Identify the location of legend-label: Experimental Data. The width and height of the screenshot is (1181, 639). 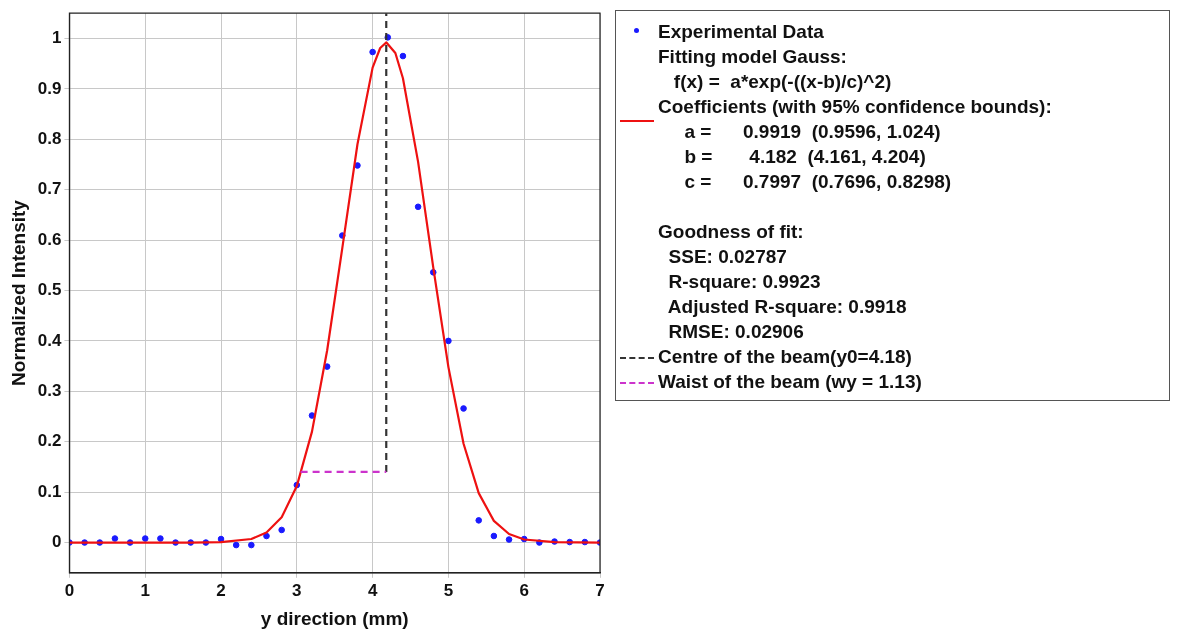
(741, 32).